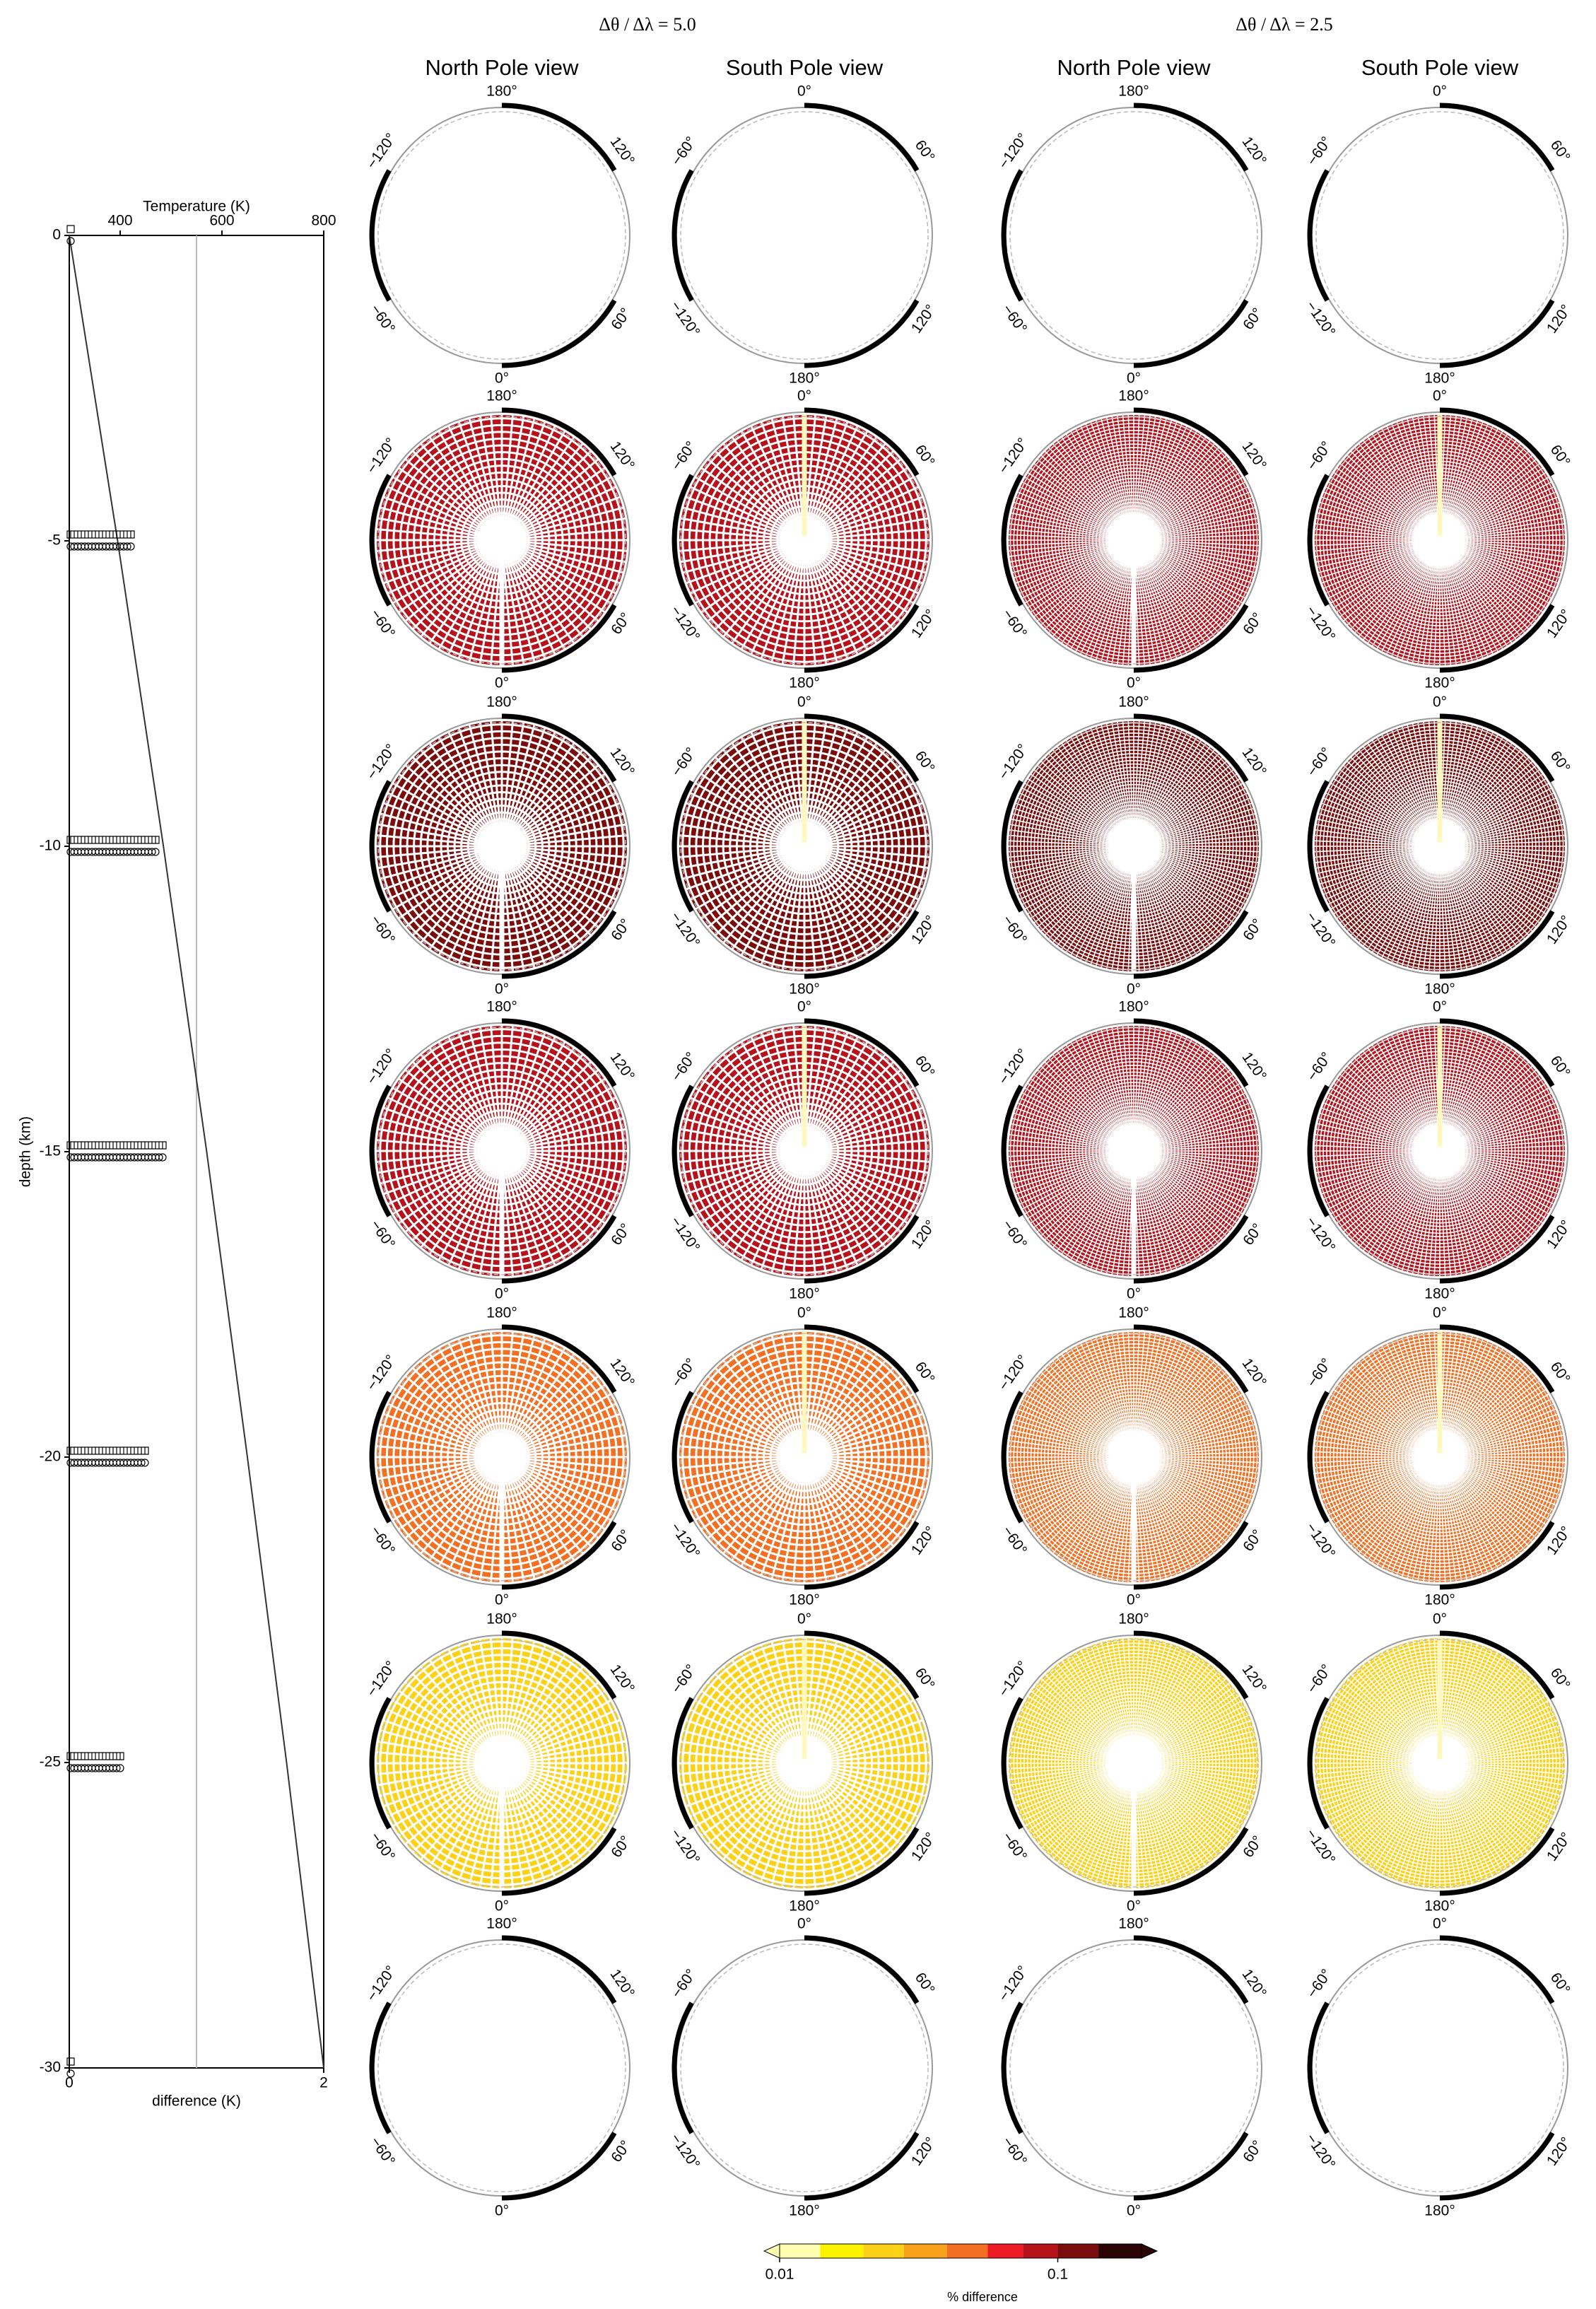 The width and height of the screenshot is (1596, 2309). Describe the element at coordinates (50, 1457) in the screenshot. I see `y-tick-label: -20` at that location.